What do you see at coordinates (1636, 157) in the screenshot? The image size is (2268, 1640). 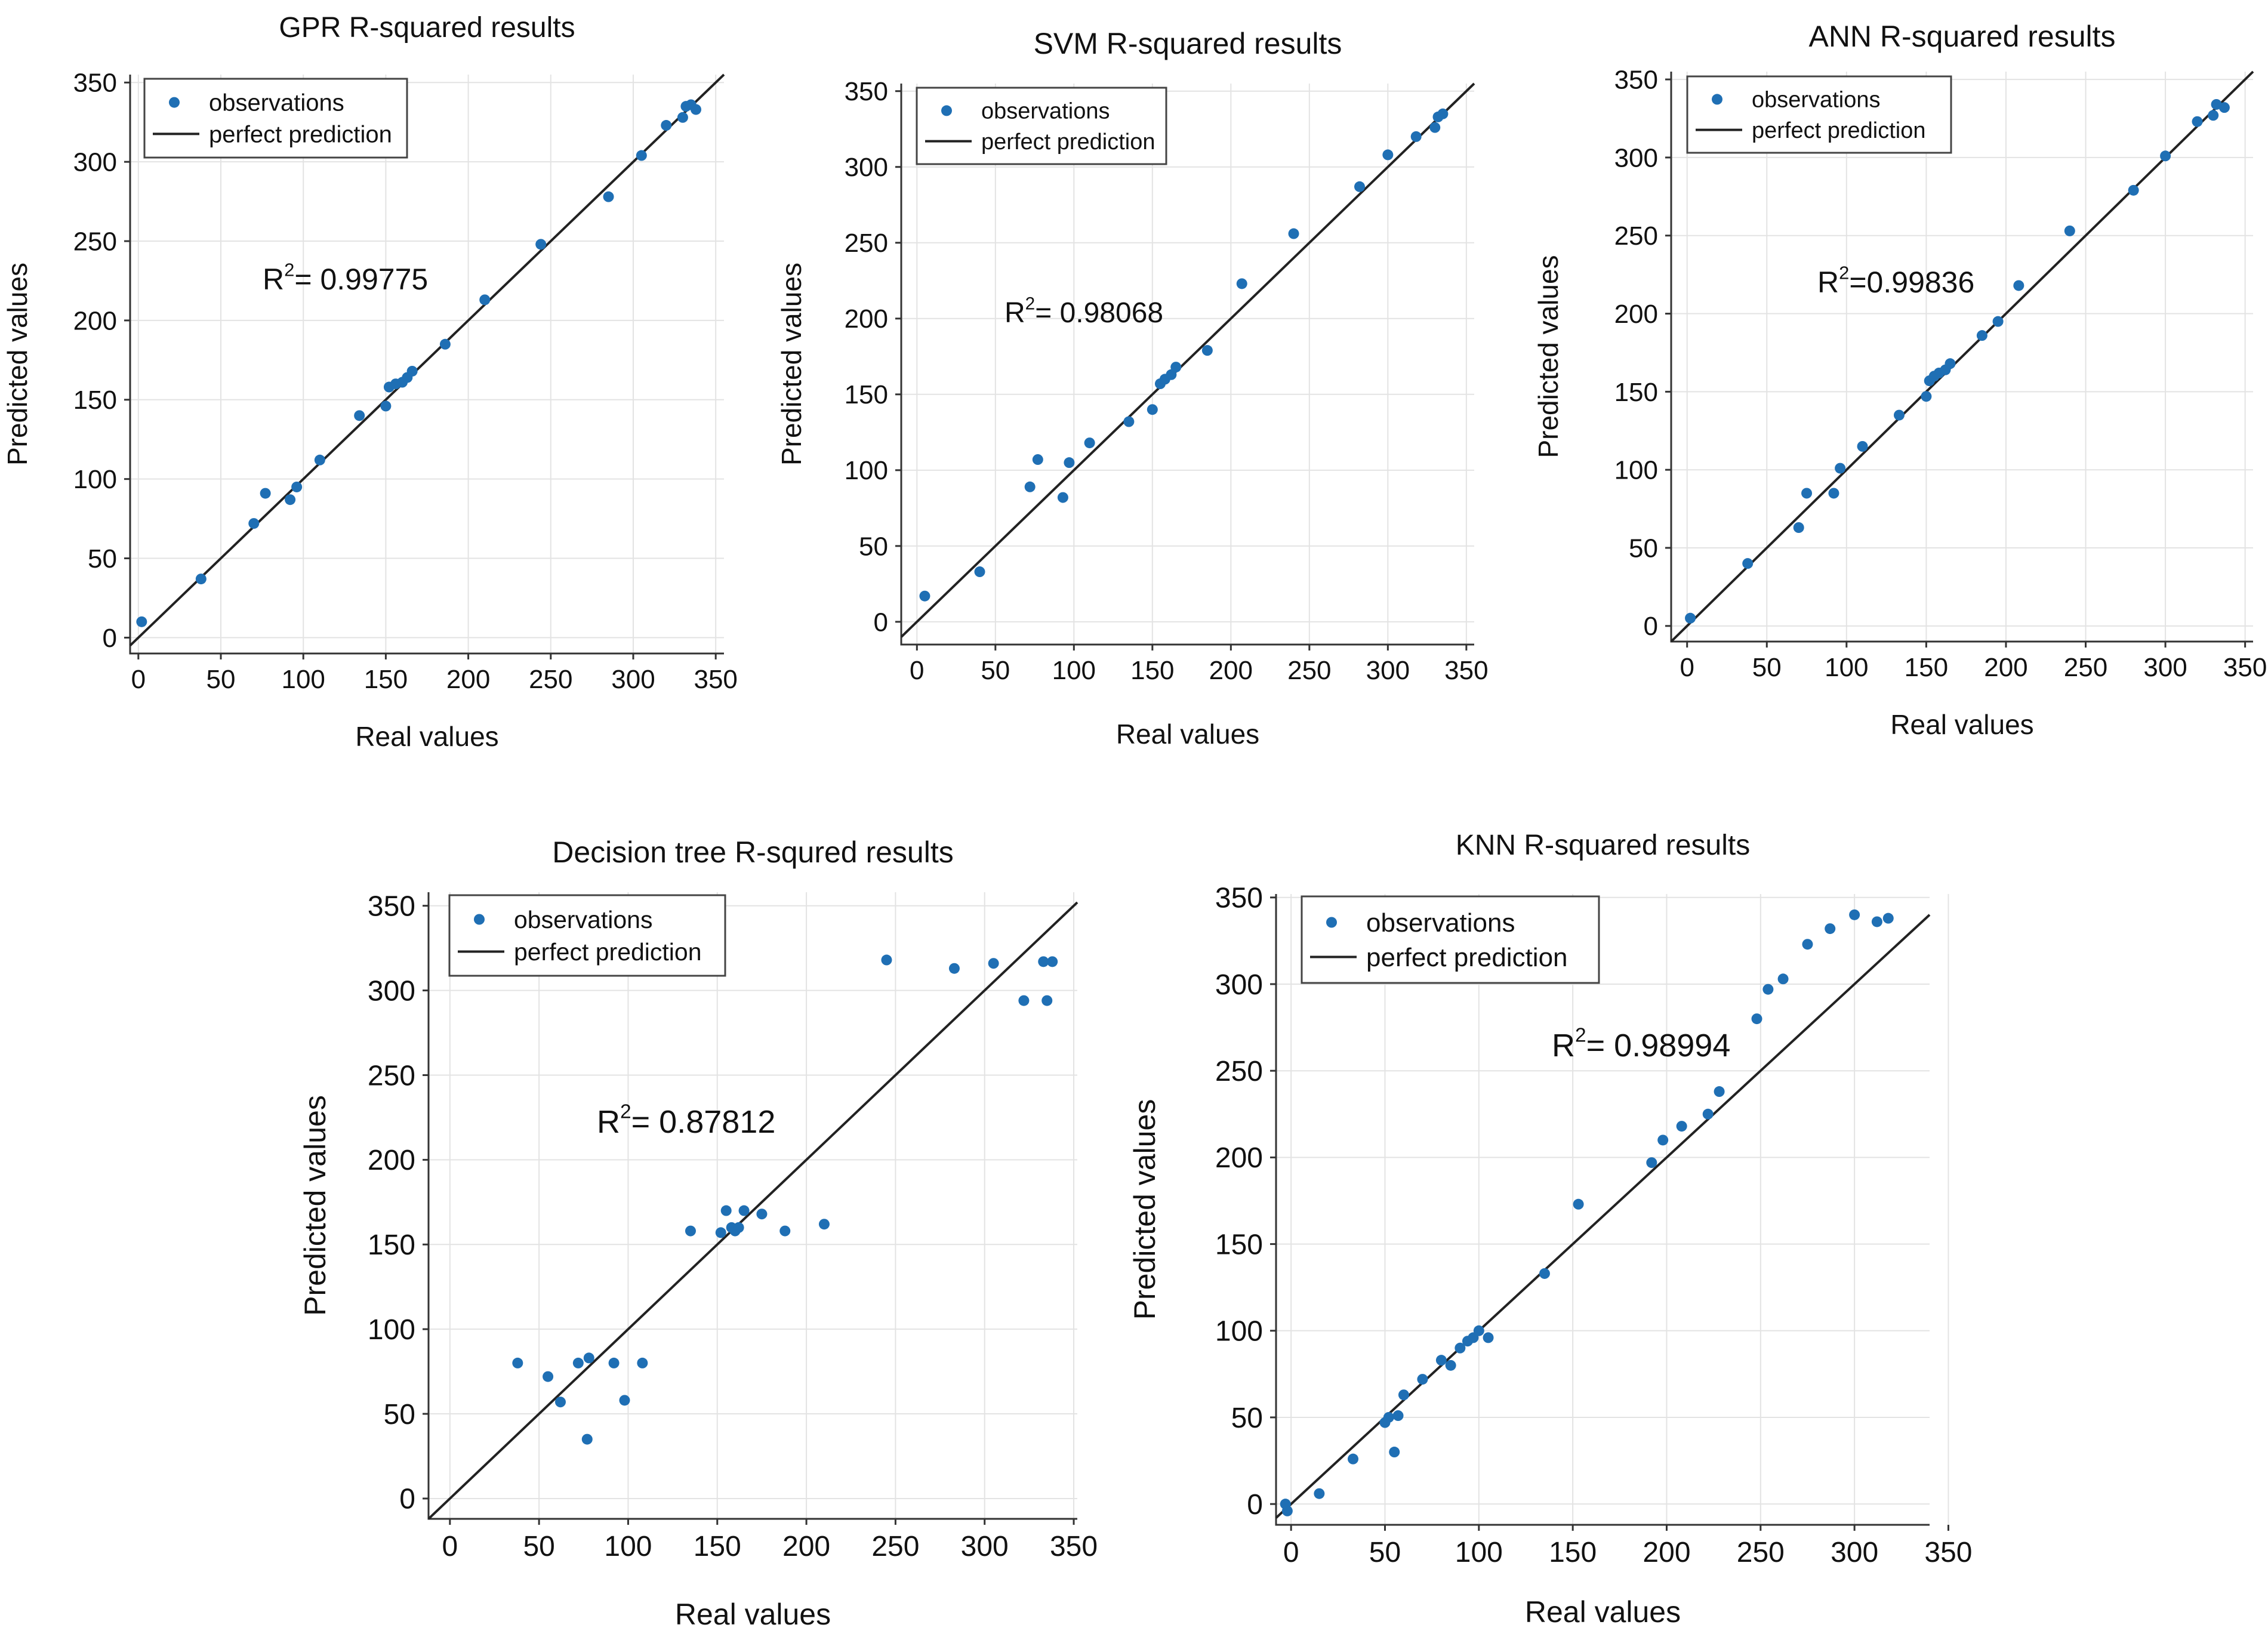 I see `chart-3-ytick-label: 300` at bounding box center [1636, 157].